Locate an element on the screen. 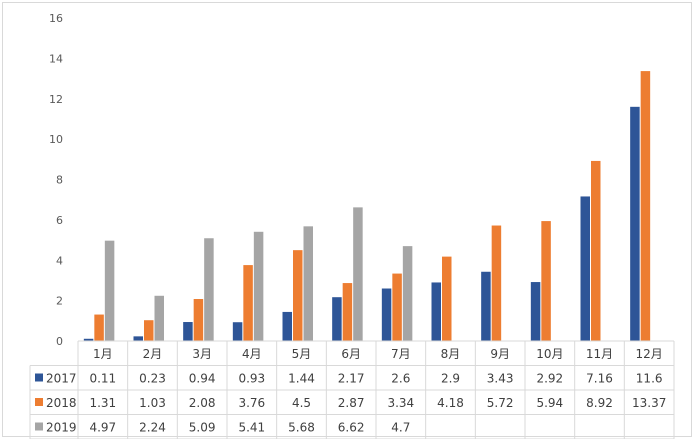 Image resolution: width=694 pixels, height=439 pixels. category-label-7: 7月 is located at coordinates (401, 354).